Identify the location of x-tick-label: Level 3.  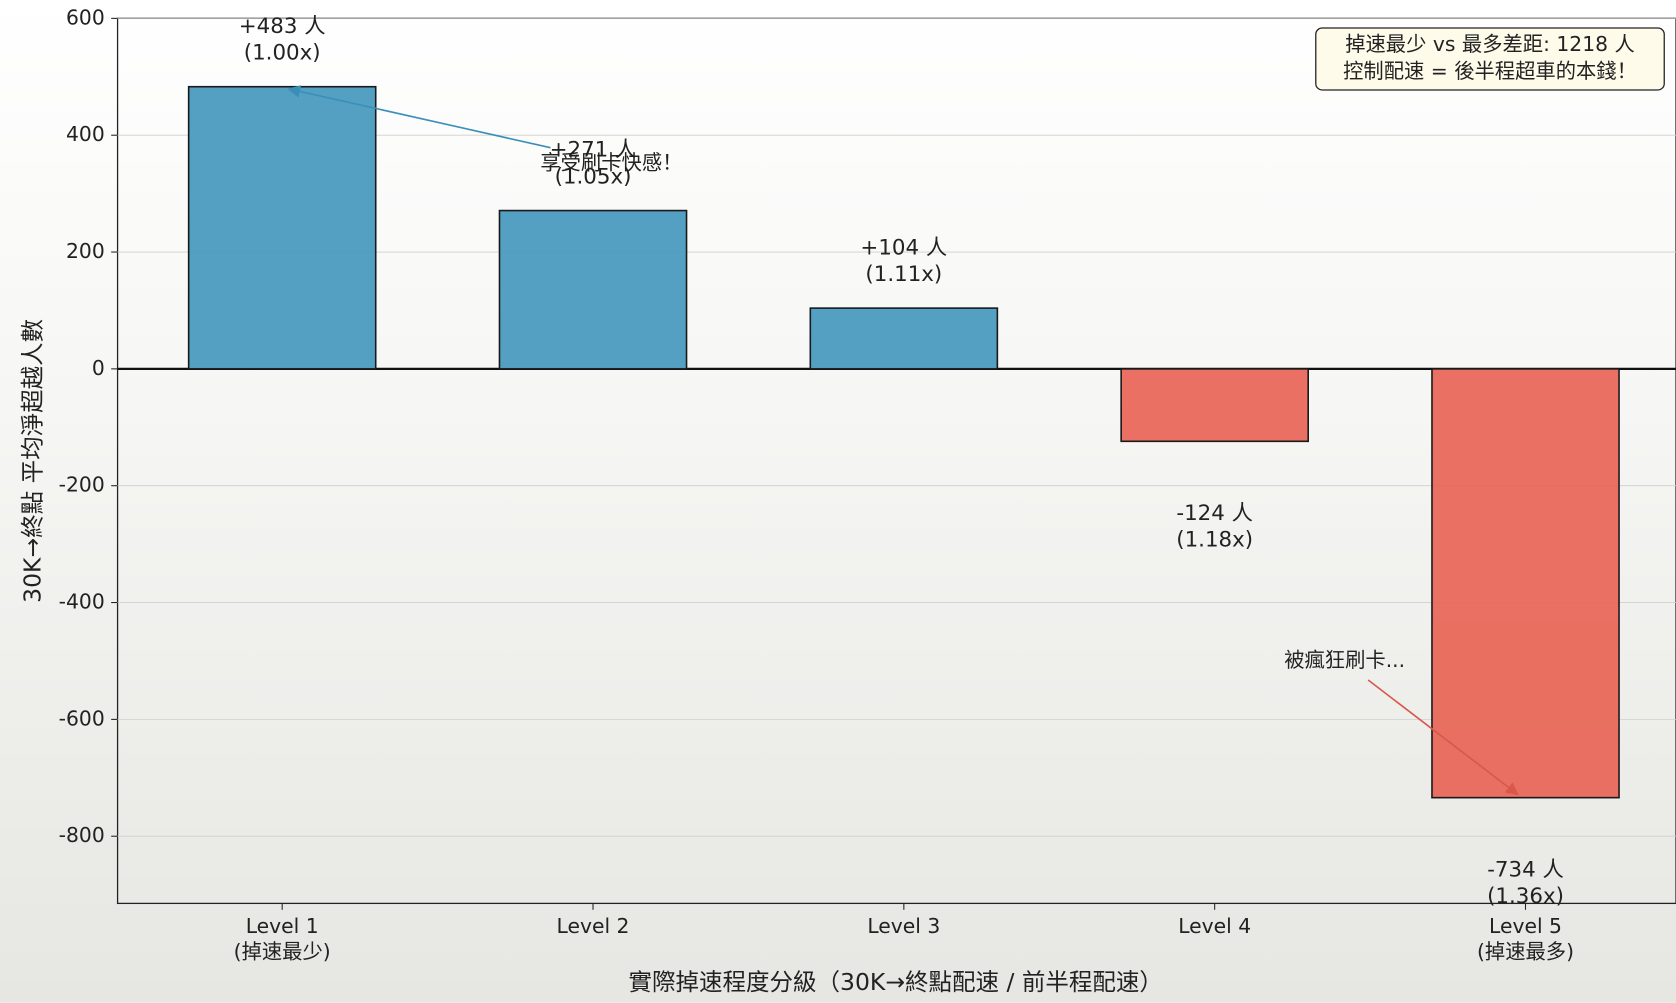
(903, 926).